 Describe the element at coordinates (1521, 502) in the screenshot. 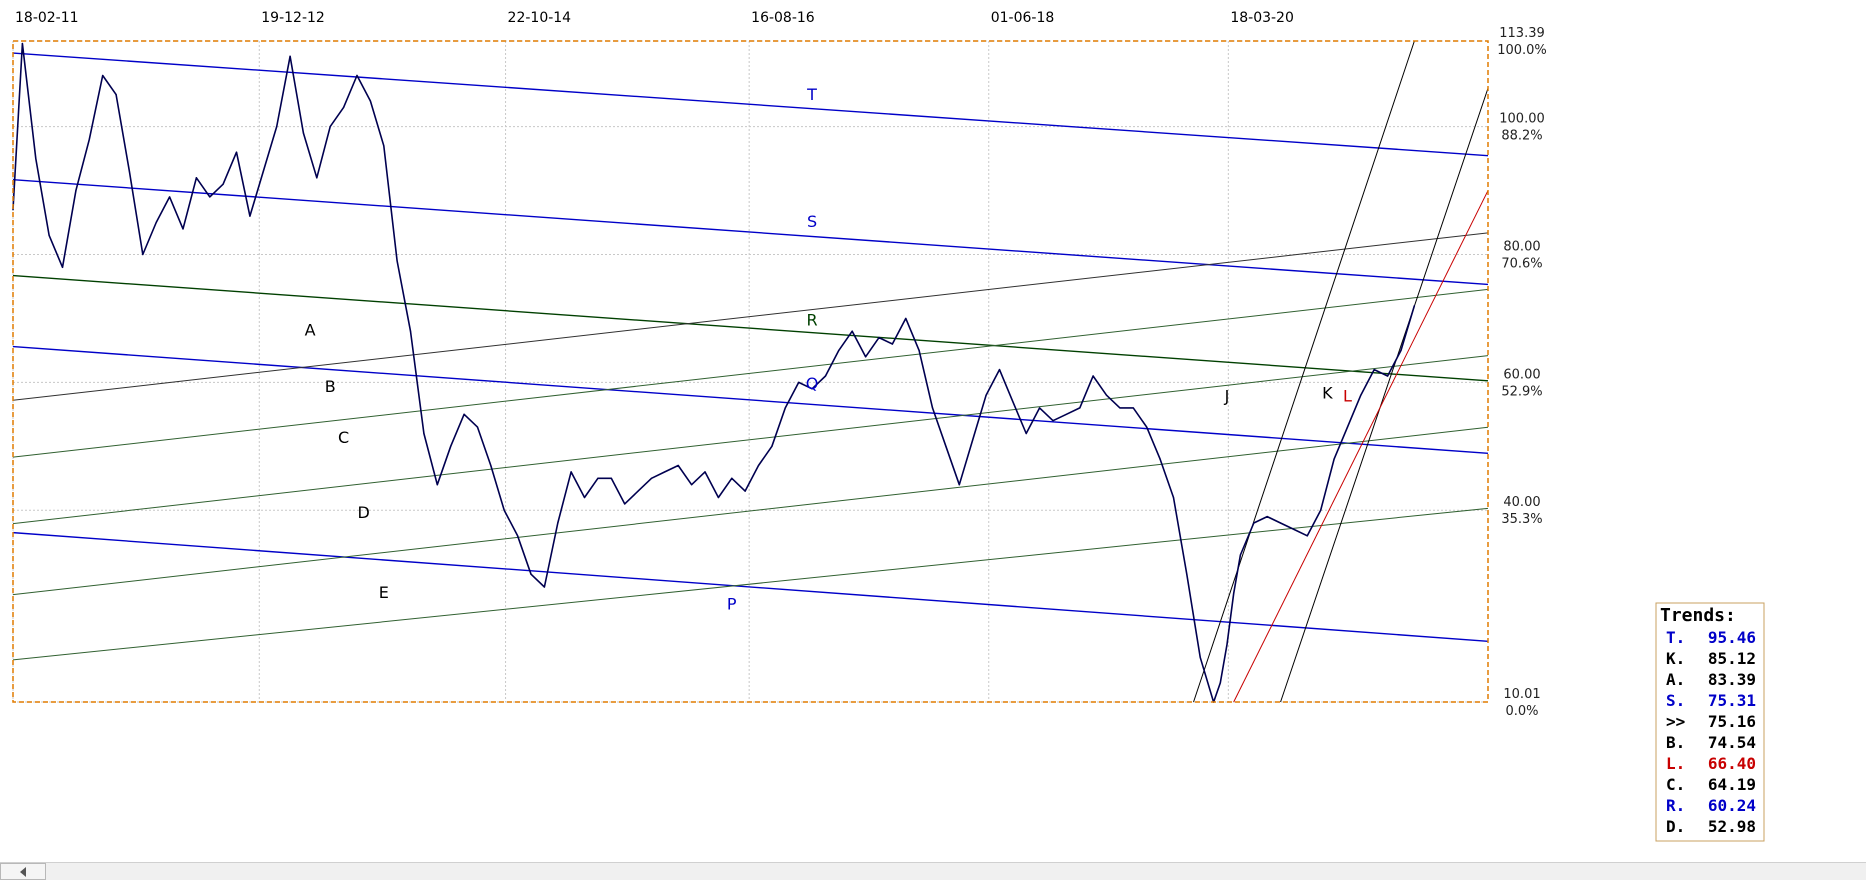

I see `y-tick-value: 40.00` at that location.